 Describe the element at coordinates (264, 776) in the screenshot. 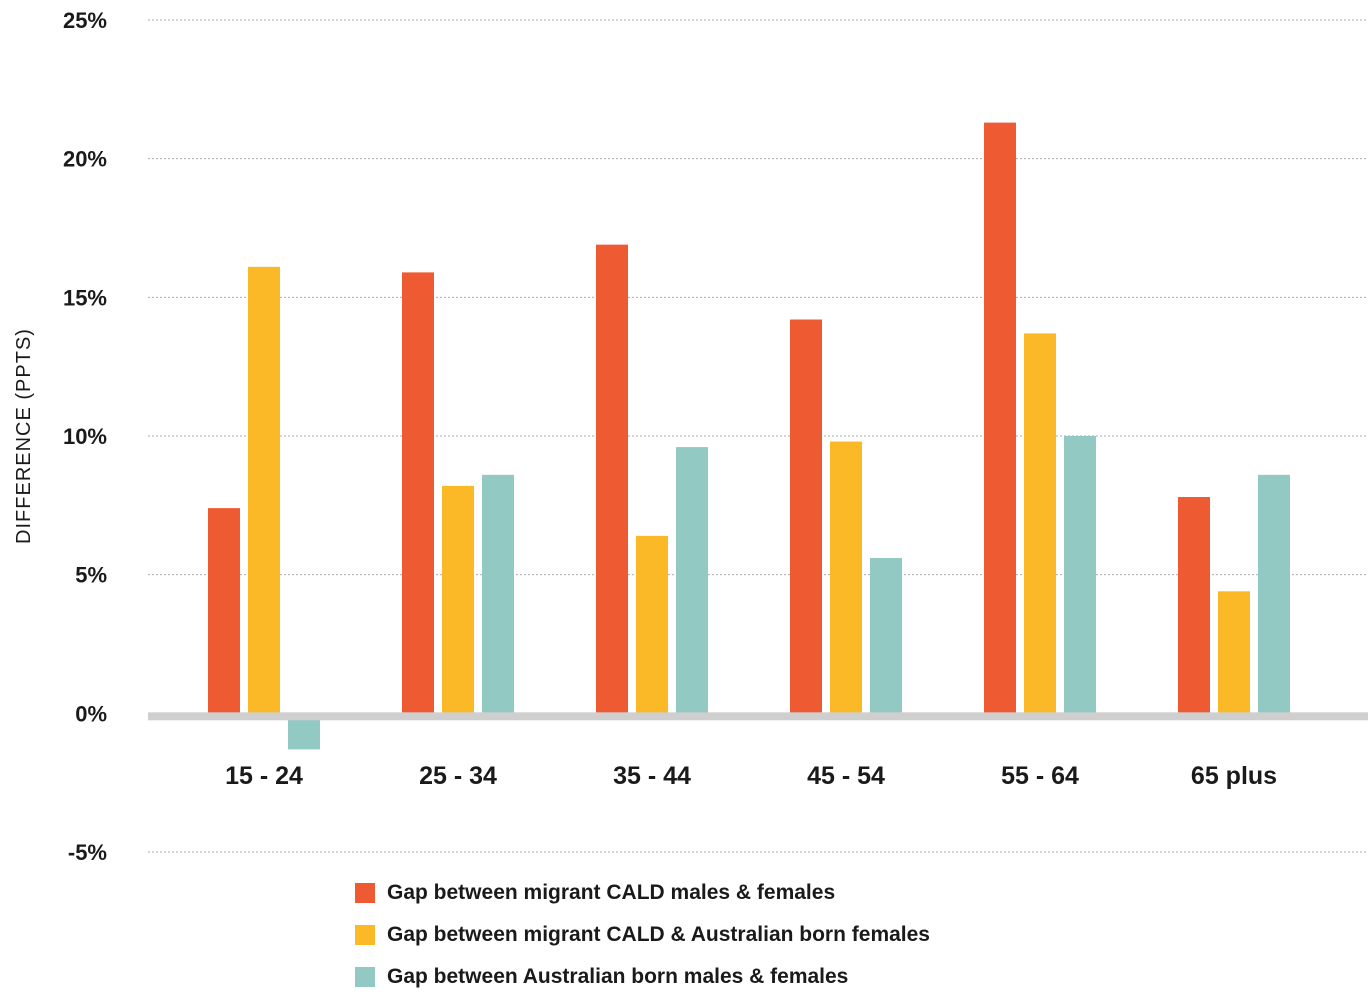

I see `x-category-label: 15 - 24` at that location.